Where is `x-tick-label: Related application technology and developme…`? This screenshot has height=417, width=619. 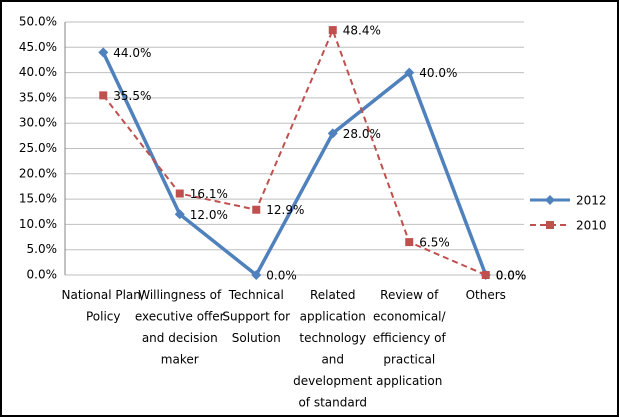
x-tick-label: Related application technology and developme… is located at coordinates (332, 349).